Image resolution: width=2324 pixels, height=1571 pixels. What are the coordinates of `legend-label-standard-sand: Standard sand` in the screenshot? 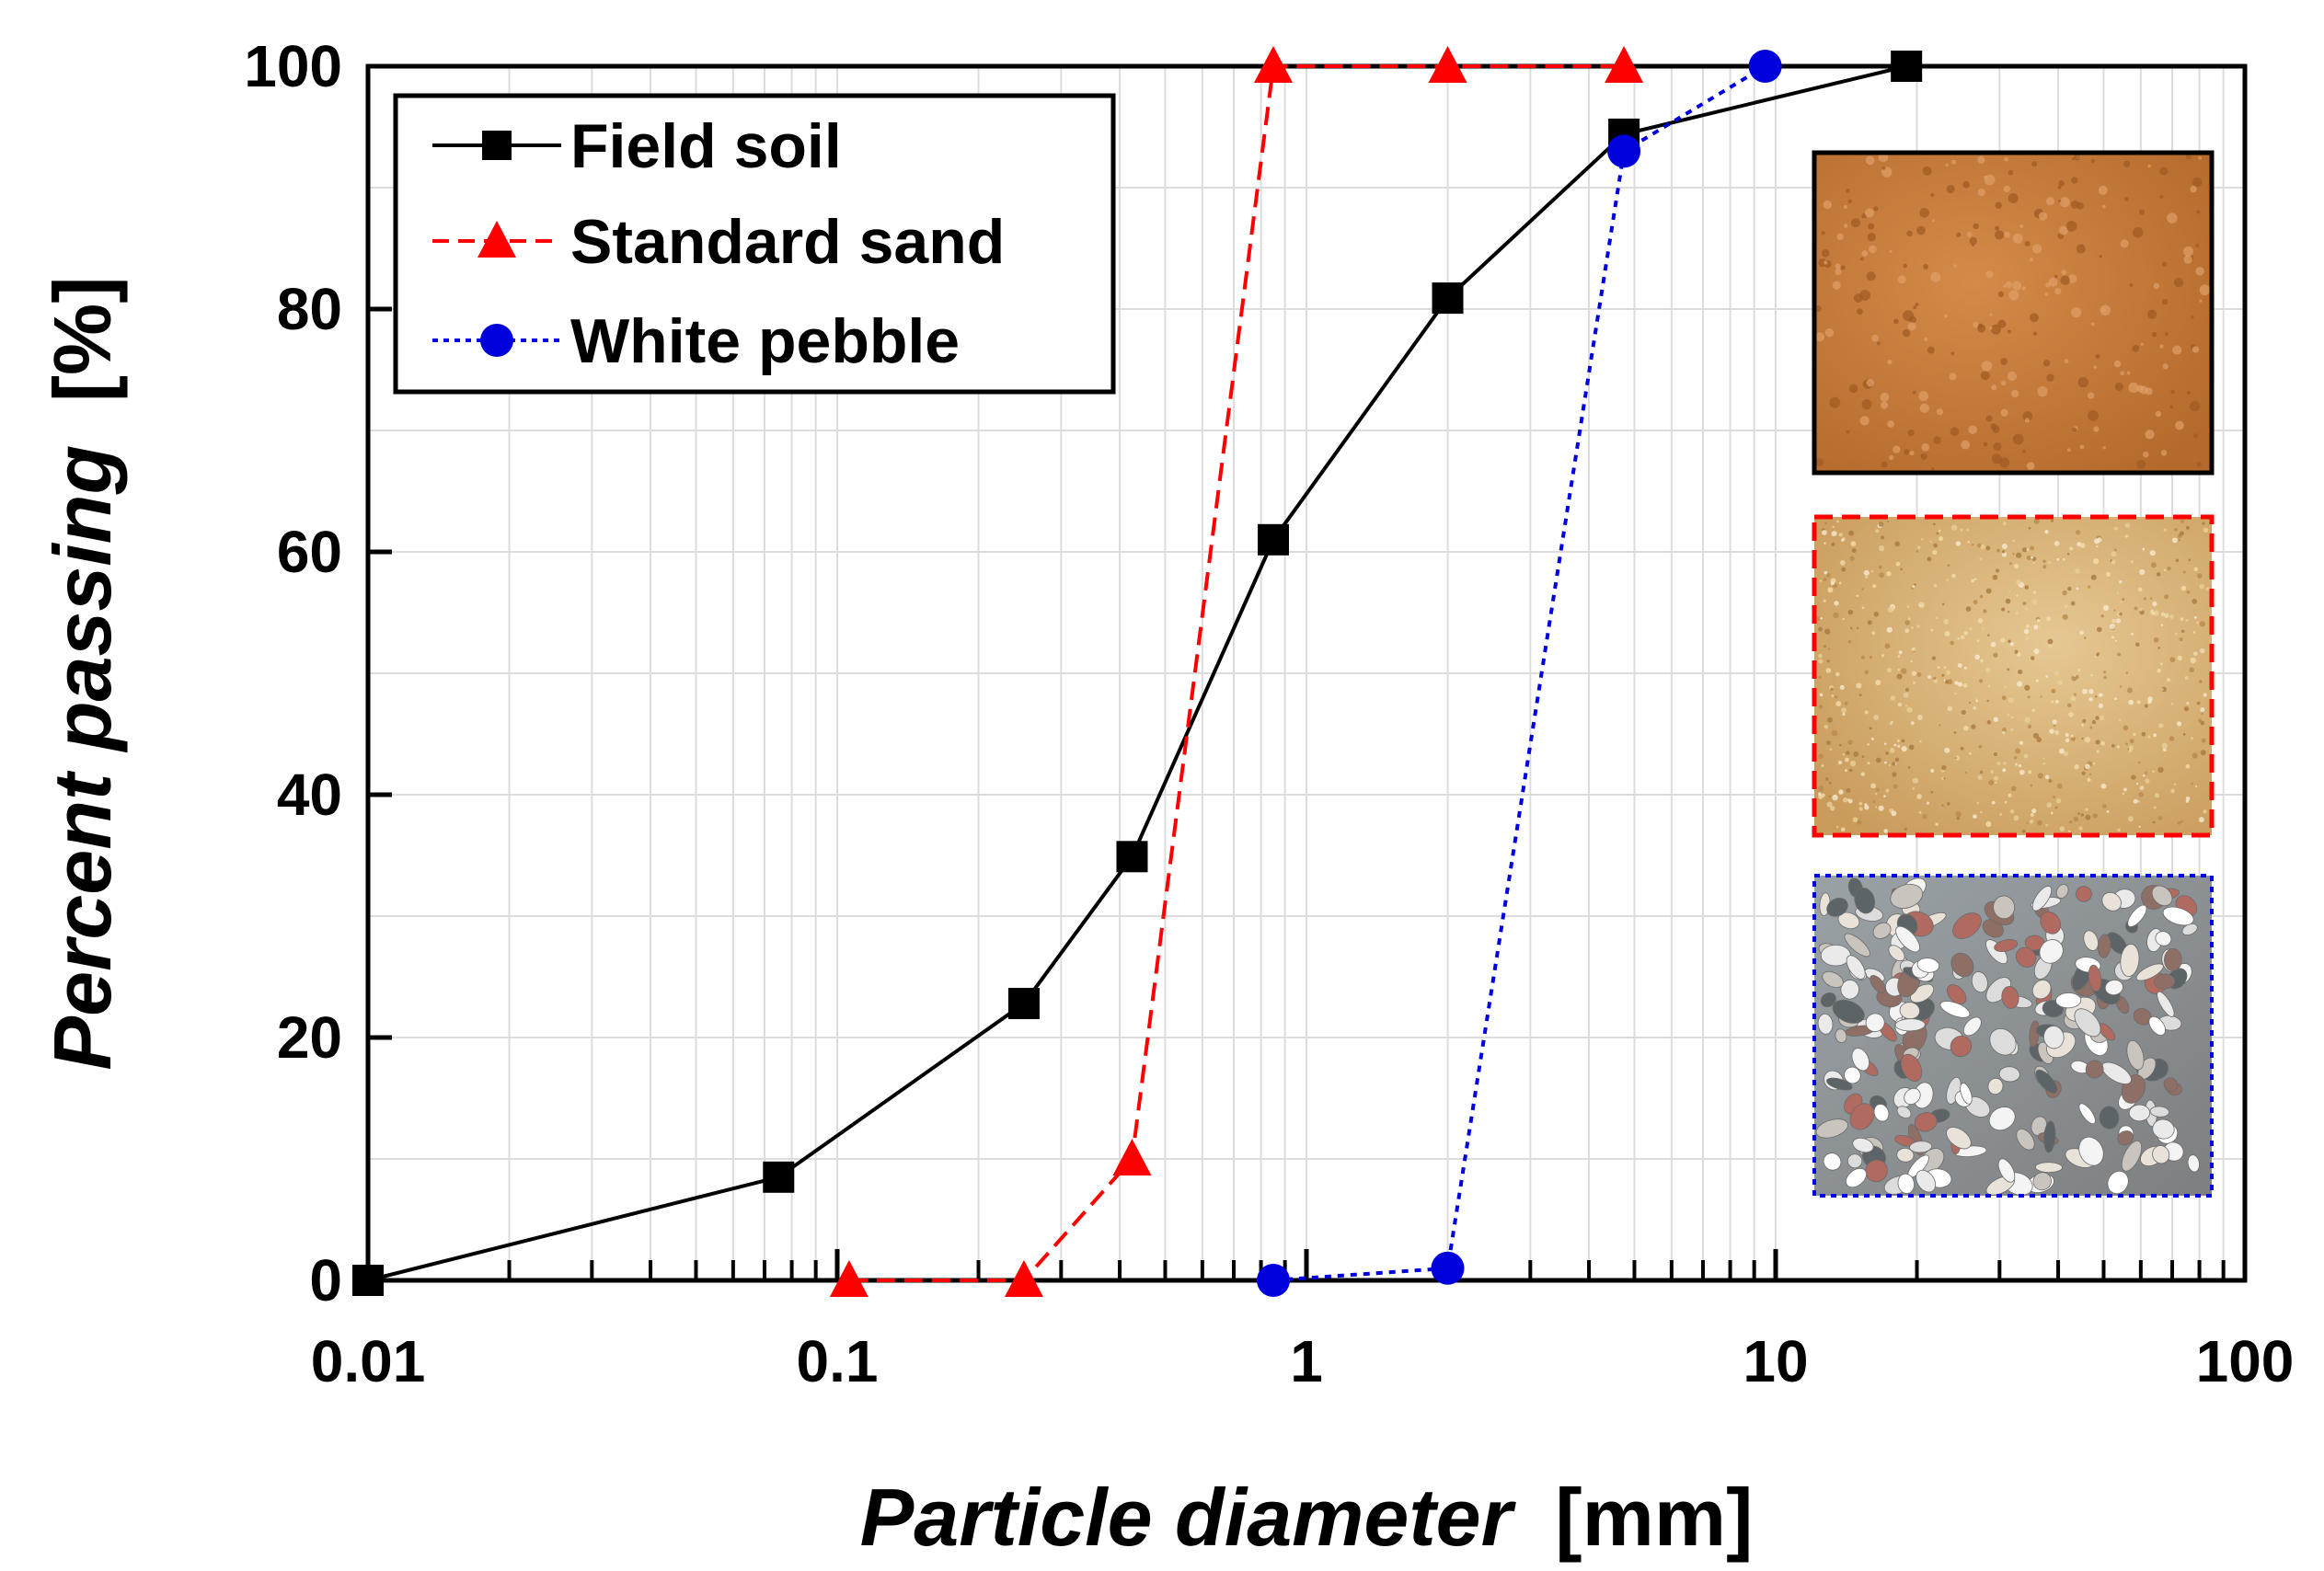 It's located at (788, 242).